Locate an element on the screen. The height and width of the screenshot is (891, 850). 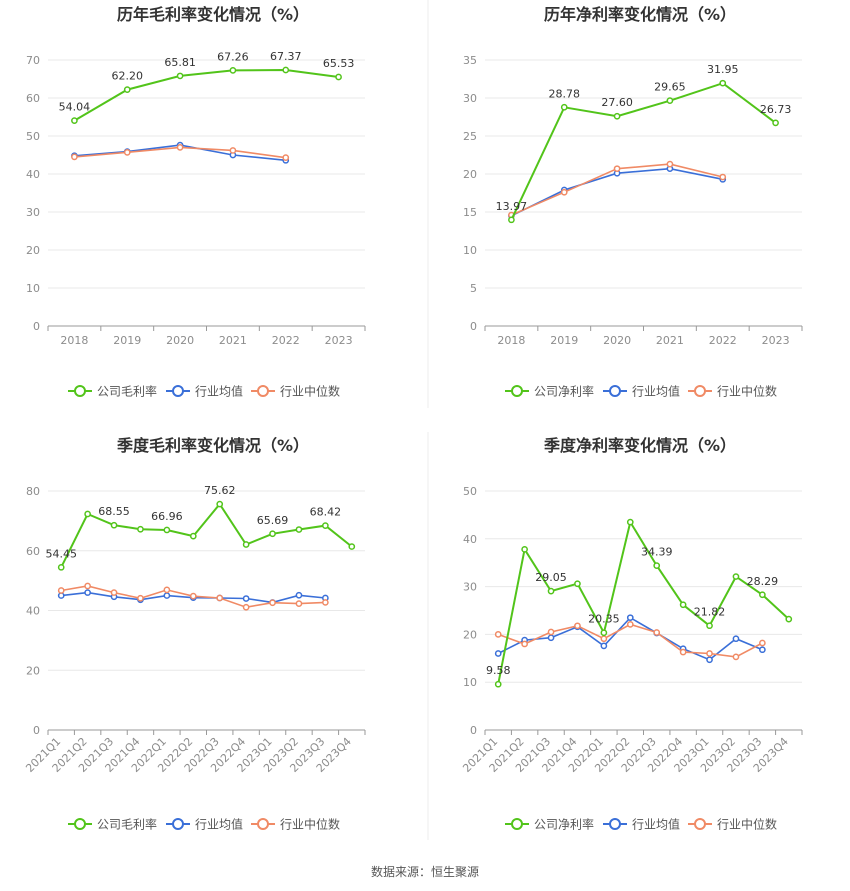
data-label: 28.78 is located at coordinates (565, 93).